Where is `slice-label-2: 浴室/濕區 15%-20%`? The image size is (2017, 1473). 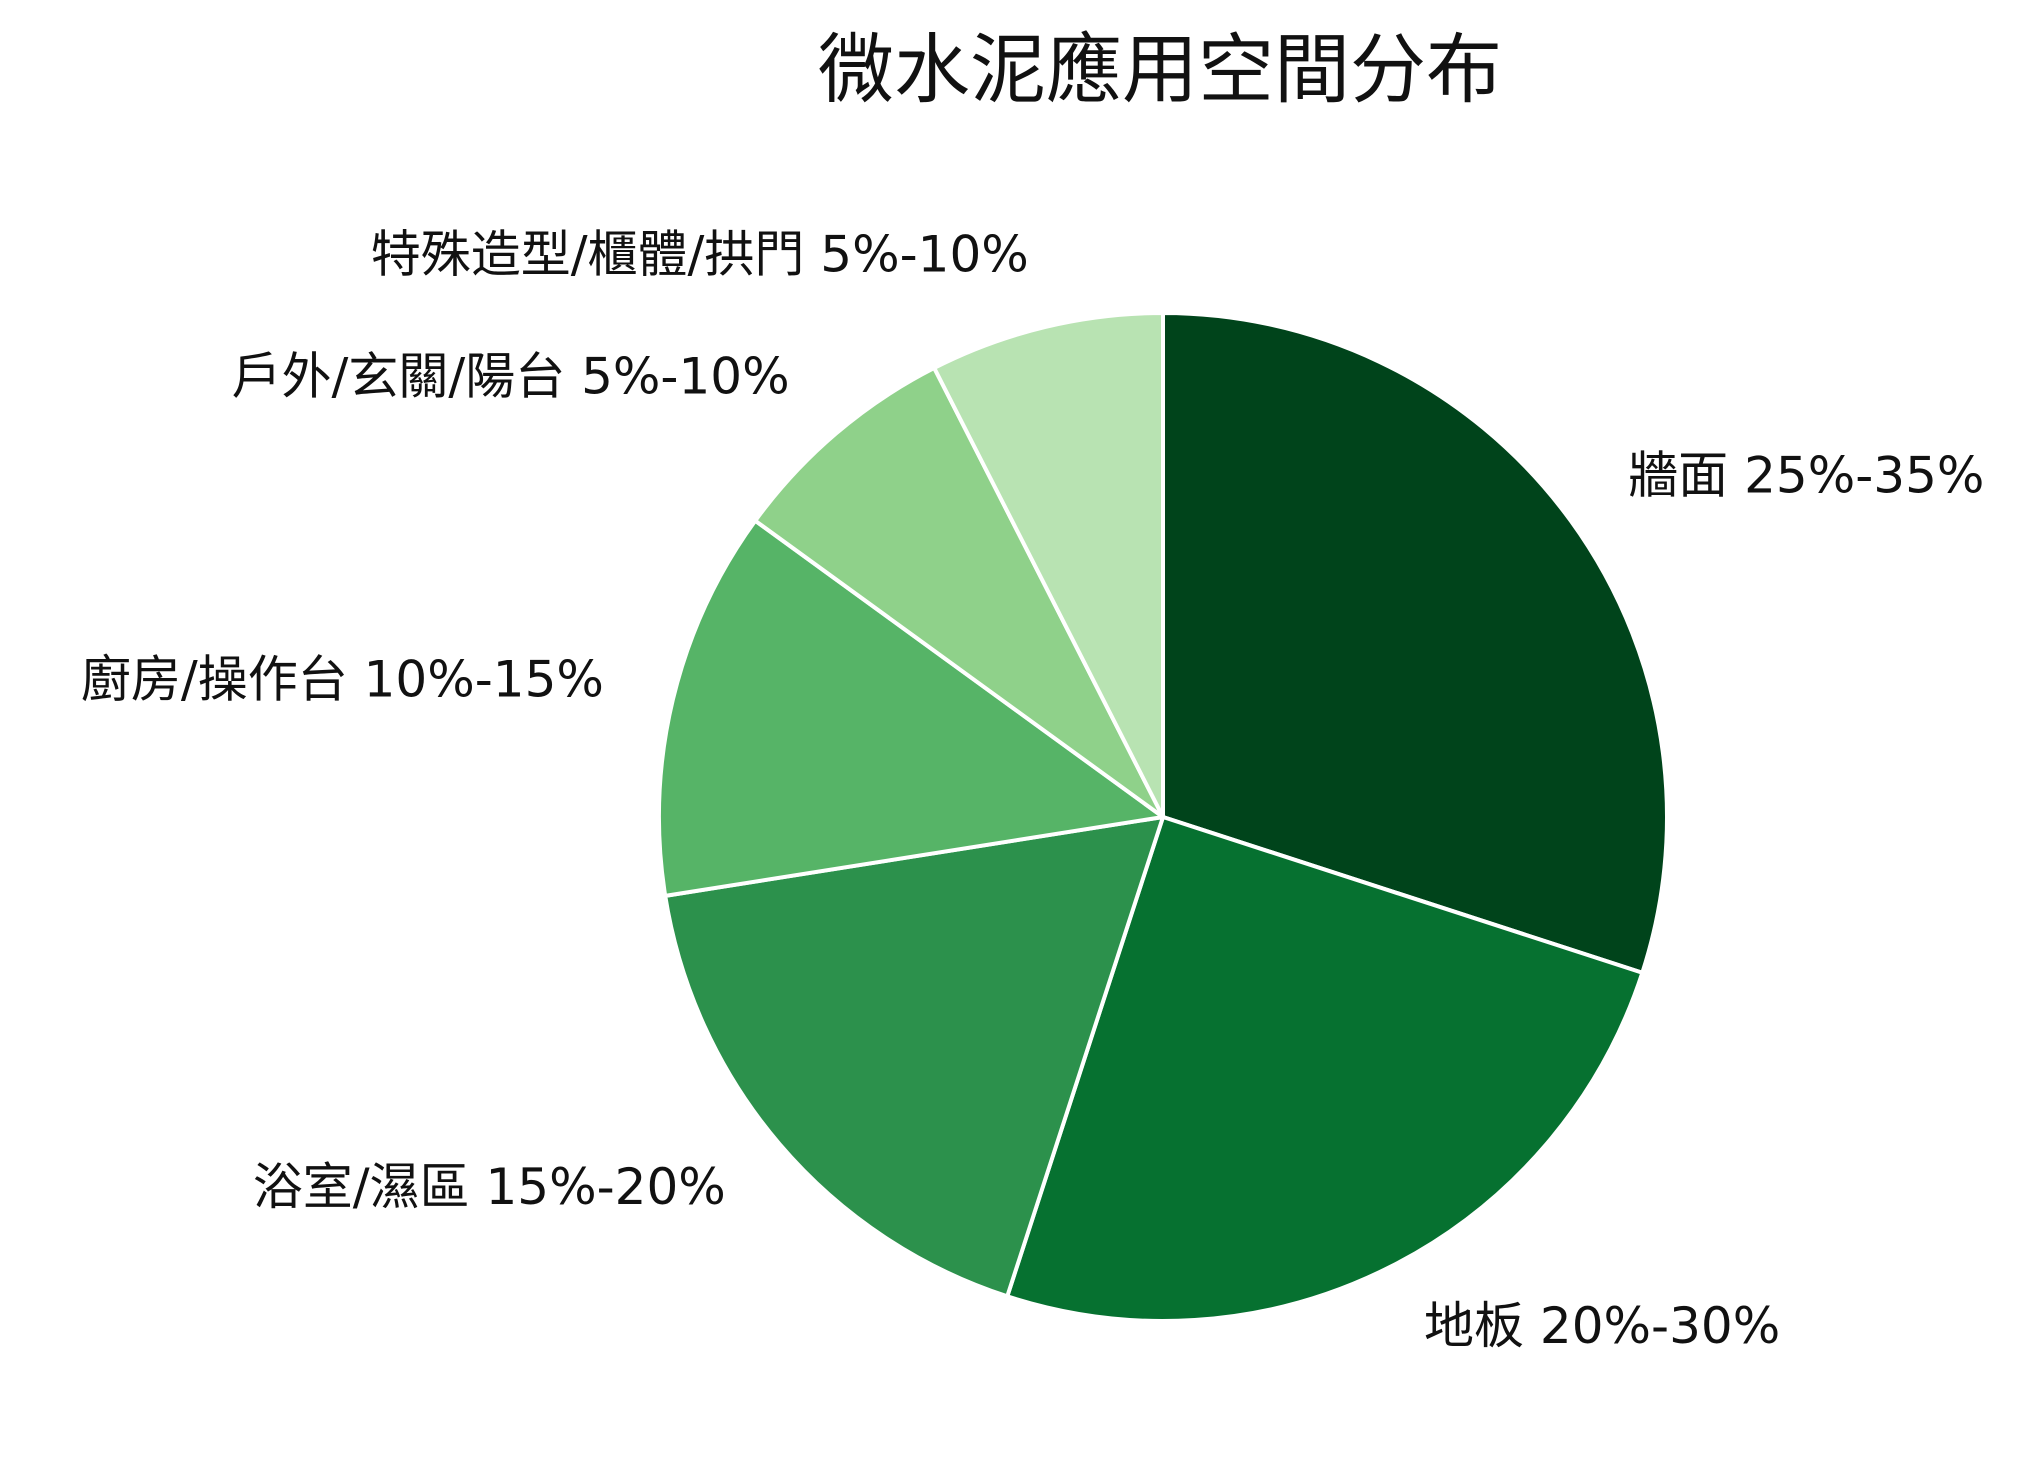 slice-label-2: 浴室/濕區 15%-20% is located at coordinates (489, 1187).